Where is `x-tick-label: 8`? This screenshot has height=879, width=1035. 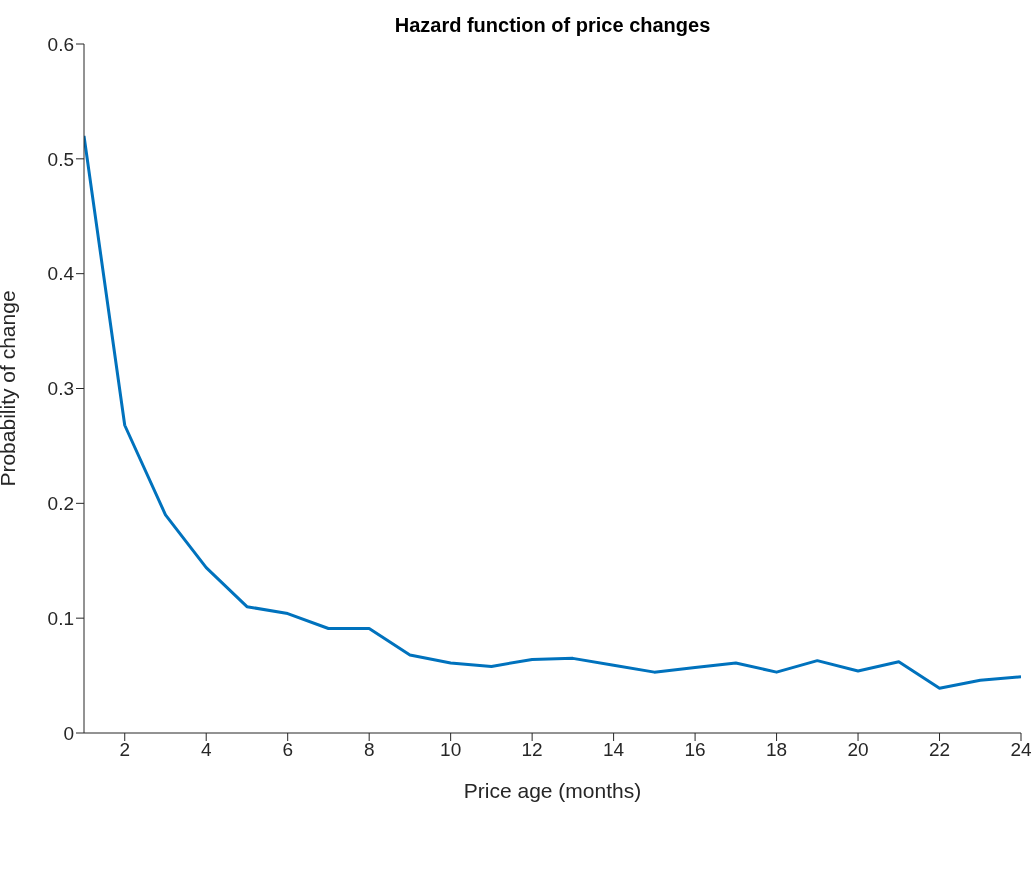 x-tick-label: 8 is located at coordinates (369, 750).